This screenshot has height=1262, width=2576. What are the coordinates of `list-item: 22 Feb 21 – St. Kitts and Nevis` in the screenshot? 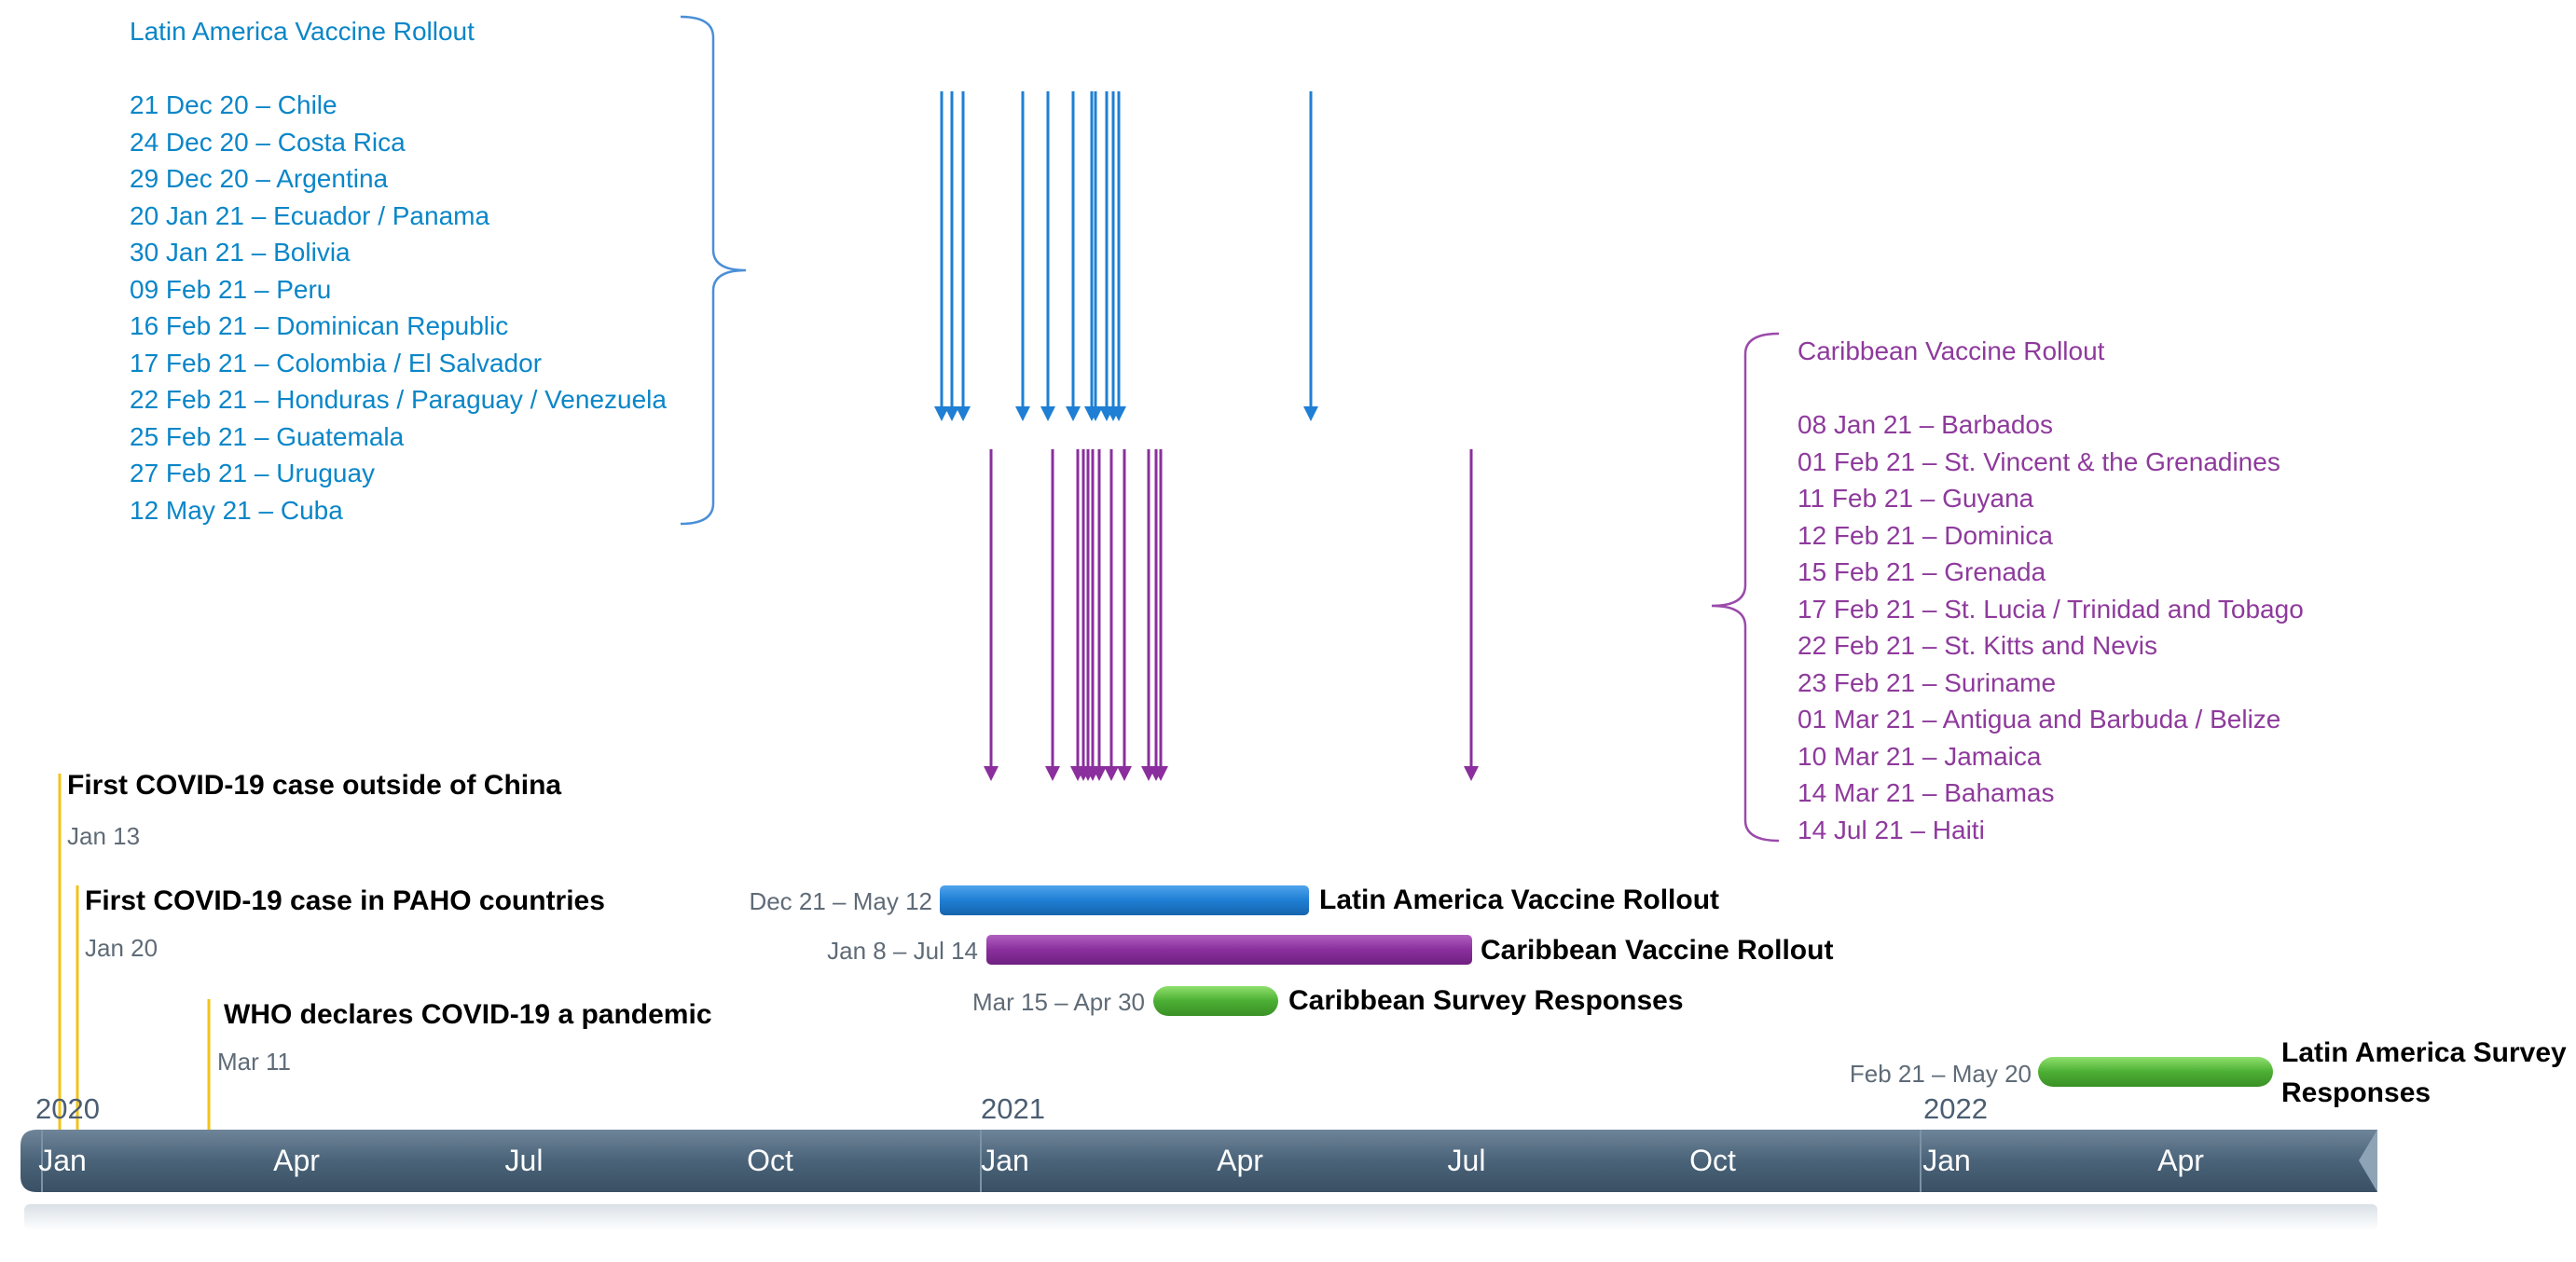 It's located at (1978, 645).